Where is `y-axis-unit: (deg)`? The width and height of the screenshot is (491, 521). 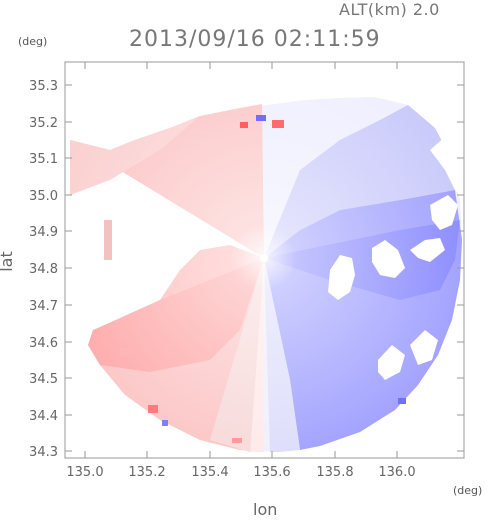 y-axis-unit: (deg) is located at coordinates (33, 41).